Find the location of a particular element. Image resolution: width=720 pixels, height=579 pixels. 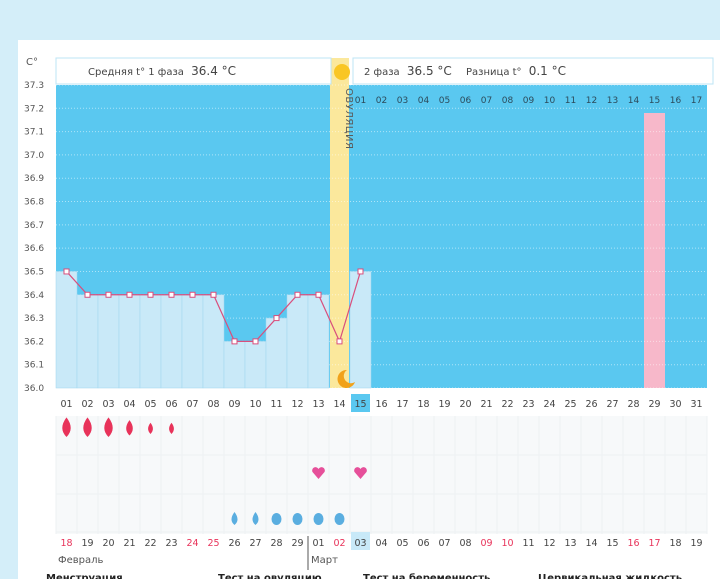

x-tick-label: 13 is located at coordinates (318, 404).